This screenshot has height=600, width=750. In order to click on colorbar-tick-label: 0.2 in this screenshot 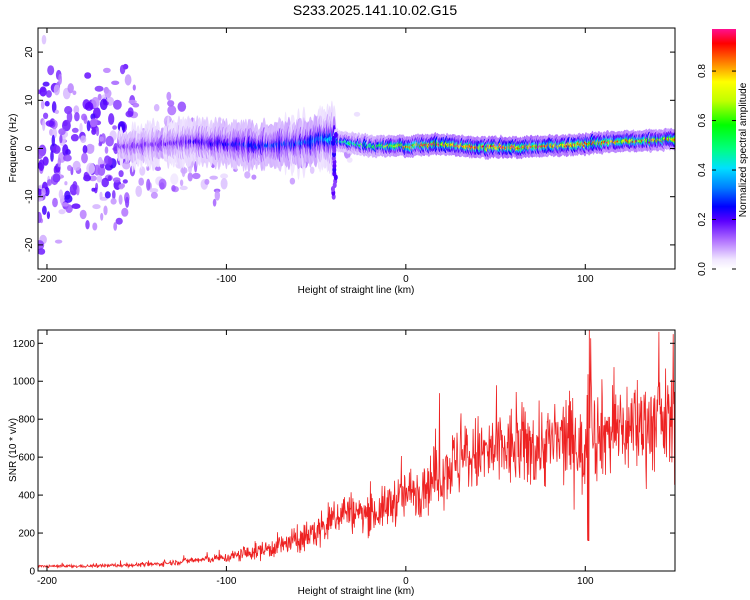, I will do `click(702, 219)`.